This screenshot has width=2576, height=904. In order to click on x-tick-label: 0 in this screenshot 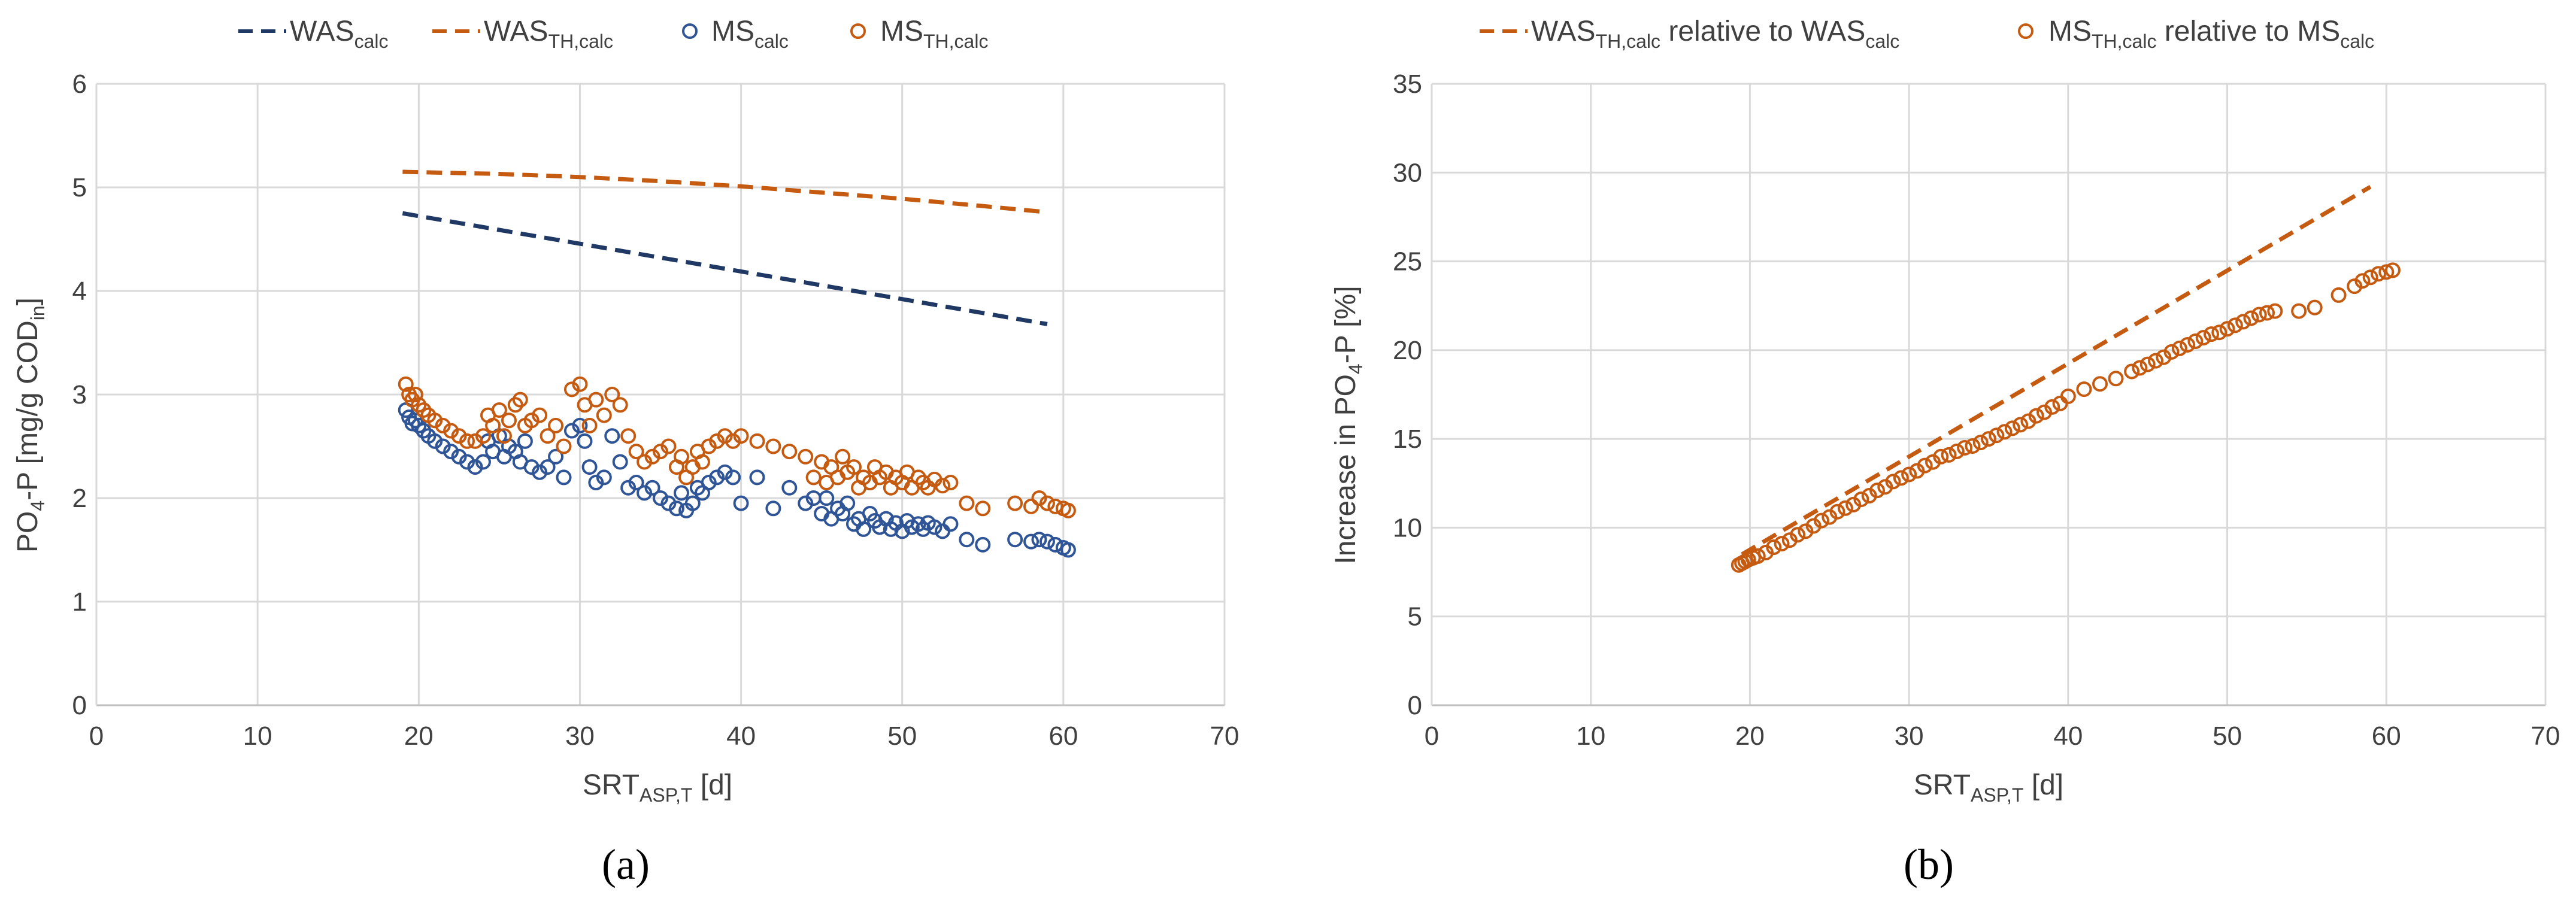, I will do `click(1432, 736)`.